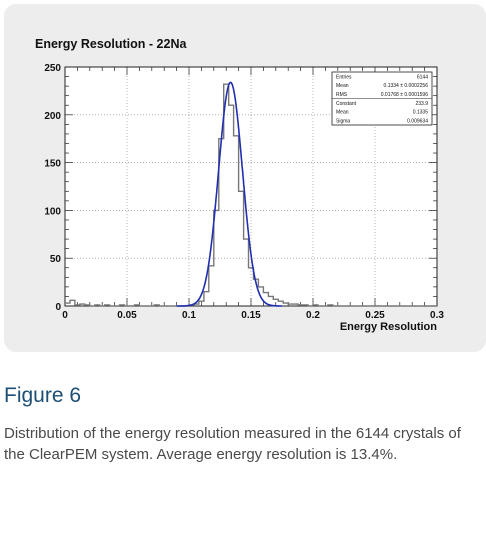  What do you see at coordinates (342, 95) in the screenshot?
I see `stats-row-label: RMS` at bounding box center [342, 95].